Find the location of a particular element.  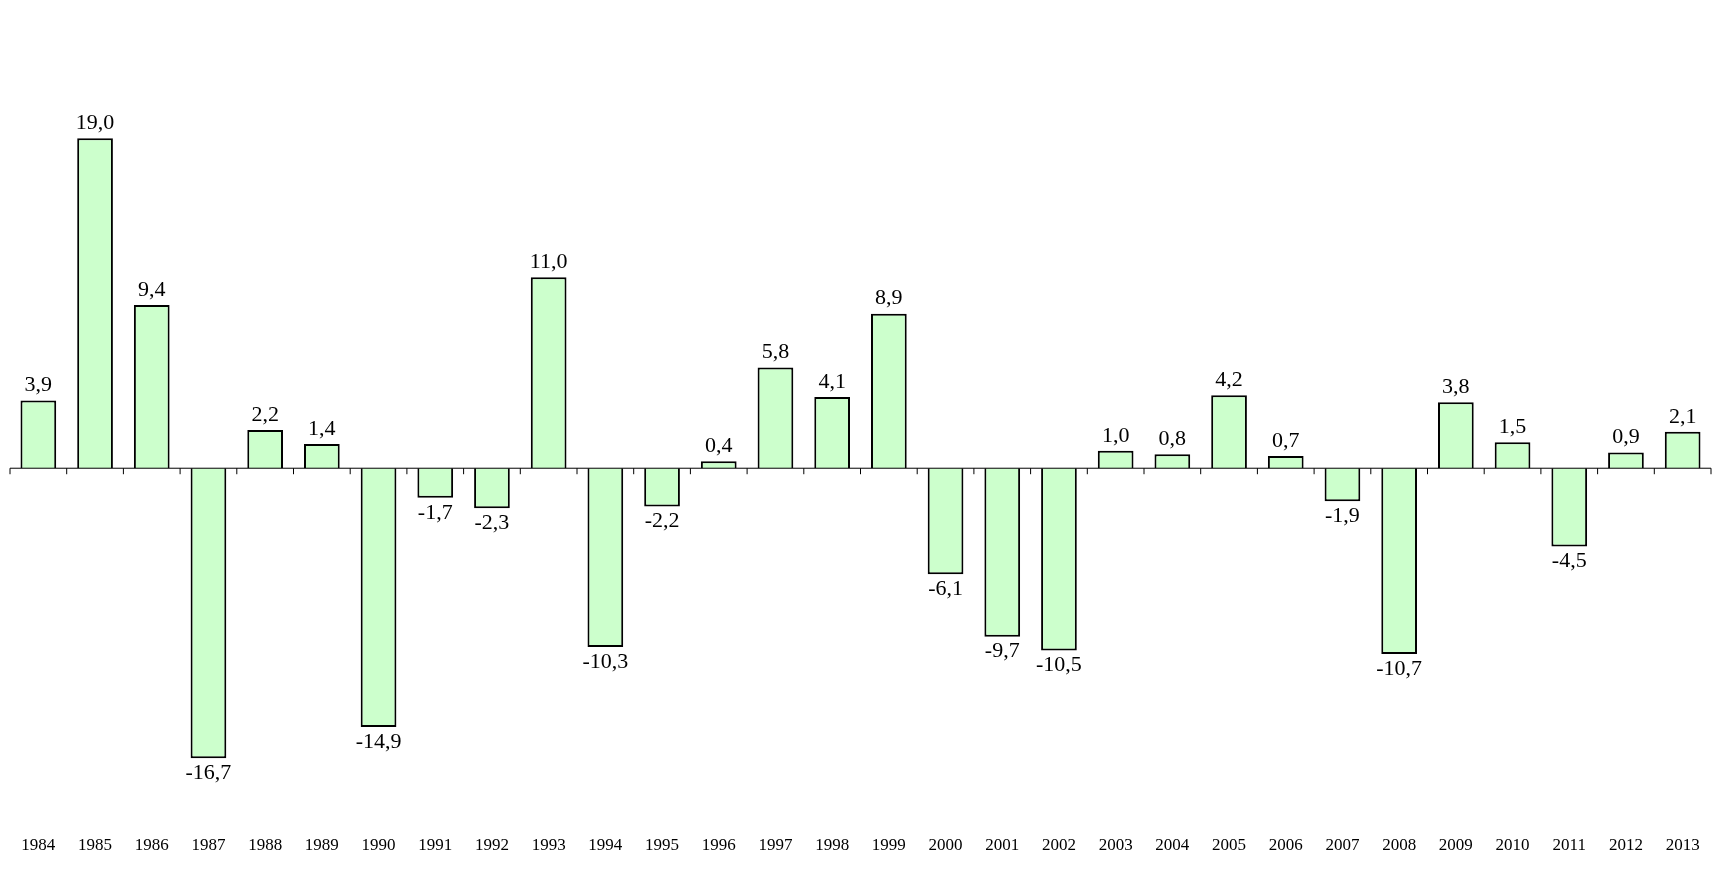

x-tick-label: 1987 is located at coordinates (208, 845).